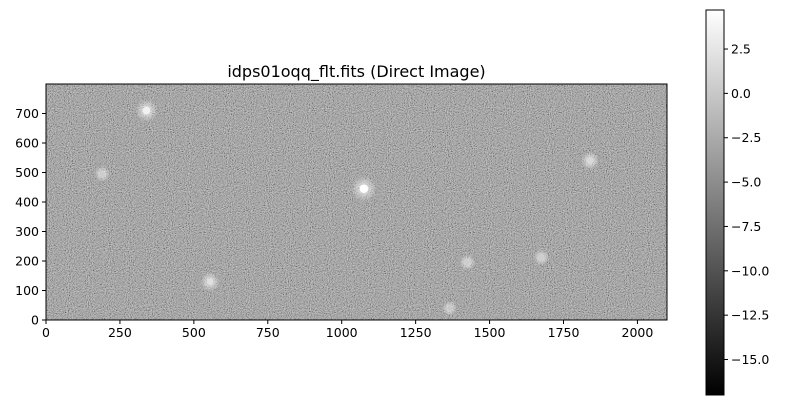 The image size is (786, 405). Describe the element at coordinates (35, 320) in the screenshot. I see `y-tick-label: 0` at that location.